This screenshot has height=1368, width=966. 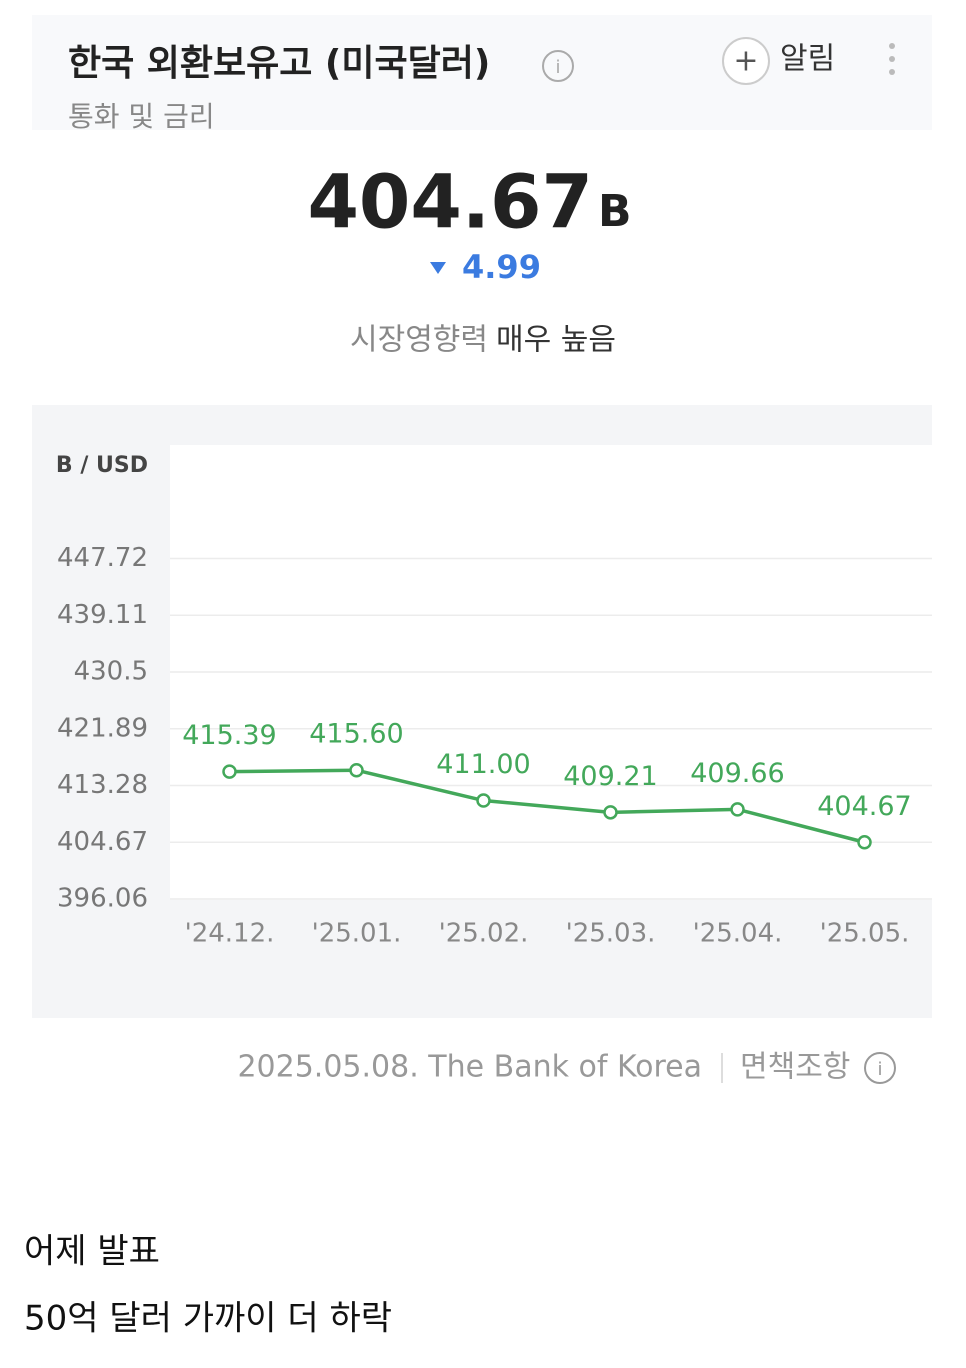 What do you see at coordinates (102, 728) in the screenshot?
I see `y-tick-label: 421.89` at bounding box center [102, 728].